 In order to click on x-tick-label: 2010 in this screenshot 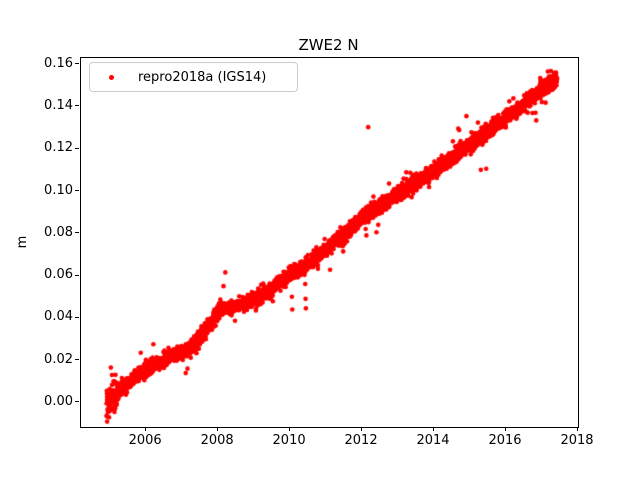, I will do `click(289, 440)`.